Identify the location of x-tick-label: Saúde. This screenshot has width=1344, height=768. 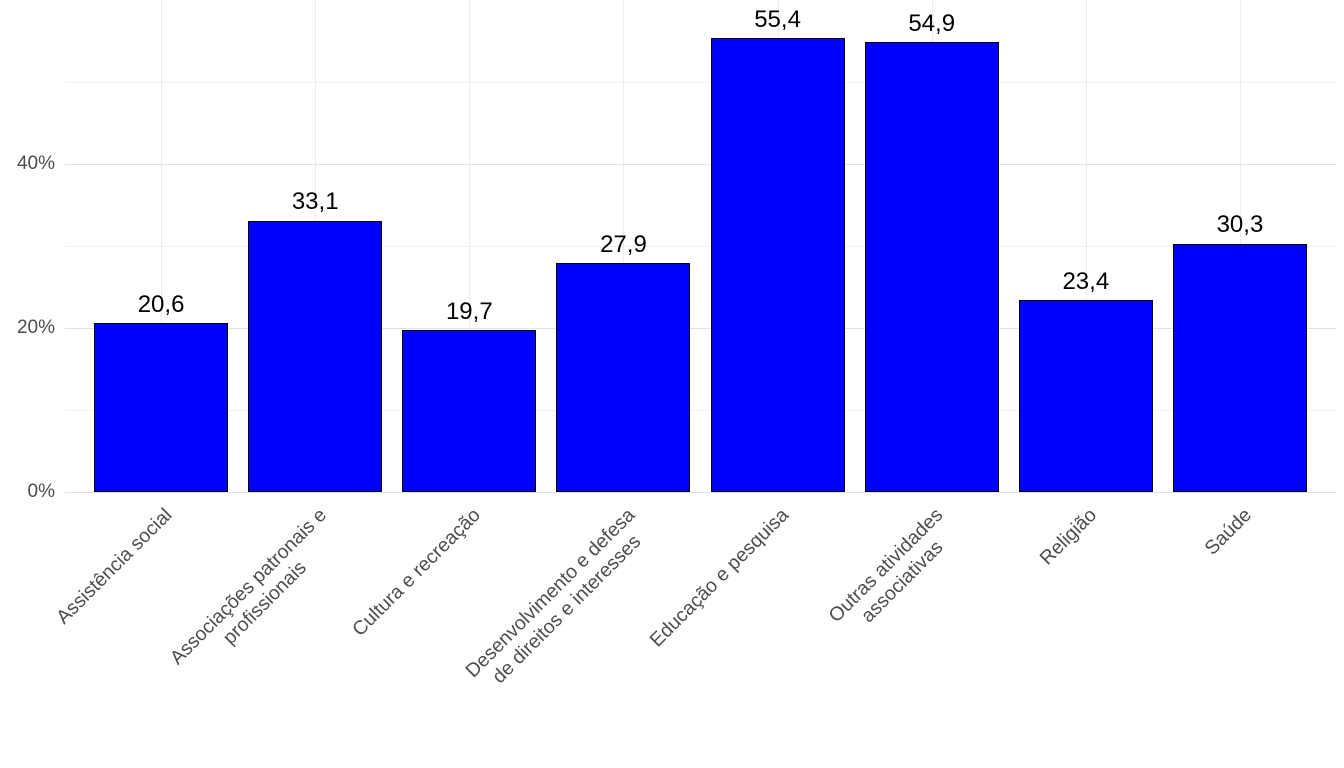
(1228, 532).